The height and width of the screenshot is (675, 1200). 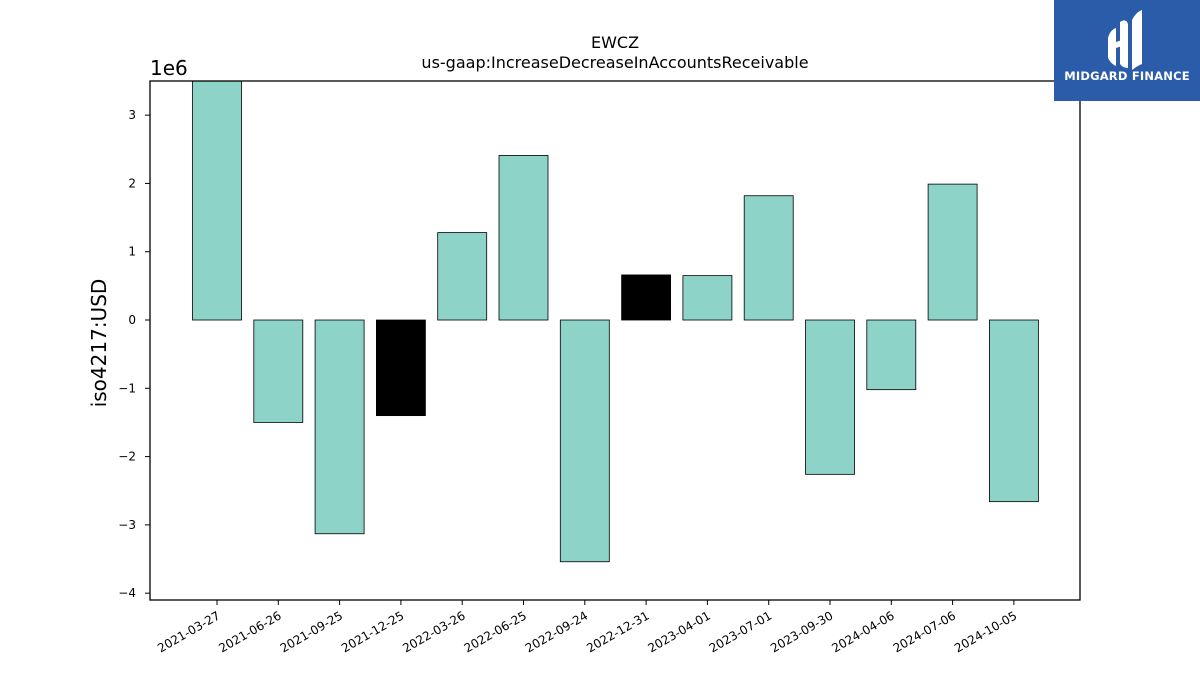 What do you see at coordinates (134, 354) in the screenshot?
I see `y-axis-ticks: −4 −3 −2 −1 0 1 2 3` at bounding box center [134, 354].